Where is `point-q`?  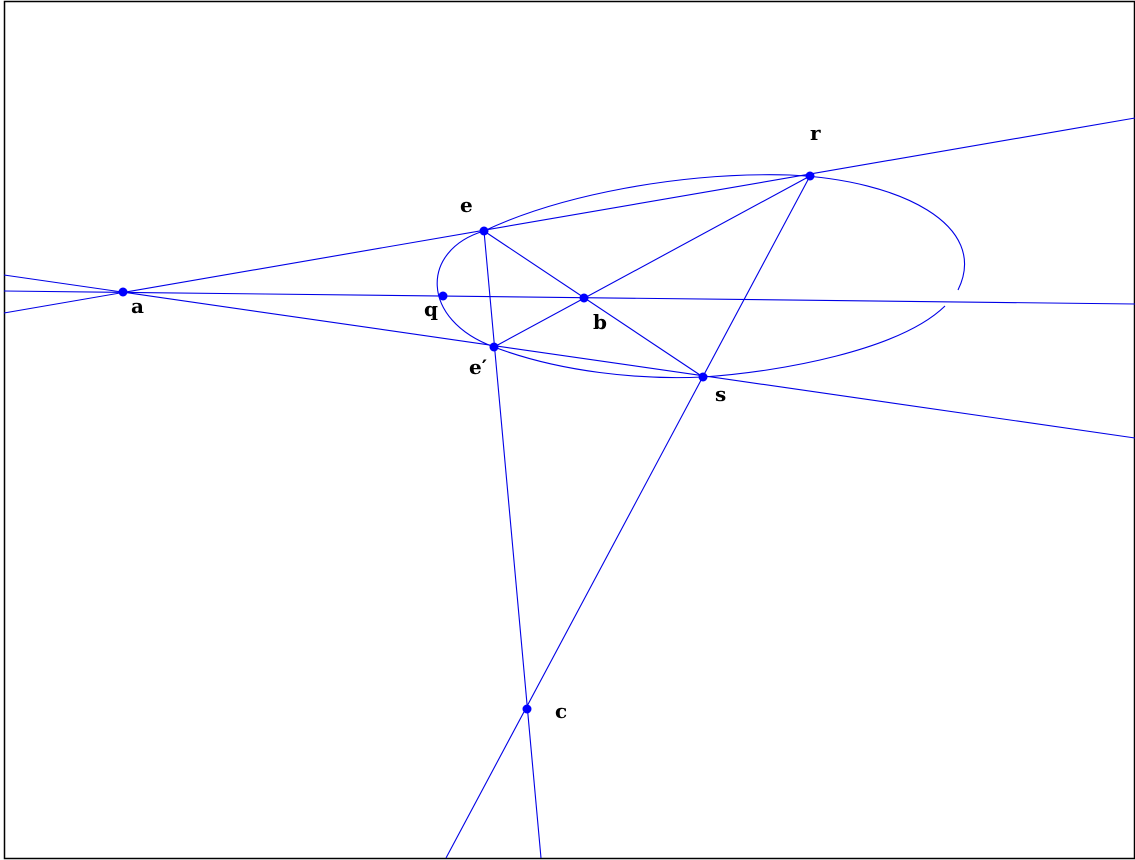
point-q is located at coordinates (443, 296).